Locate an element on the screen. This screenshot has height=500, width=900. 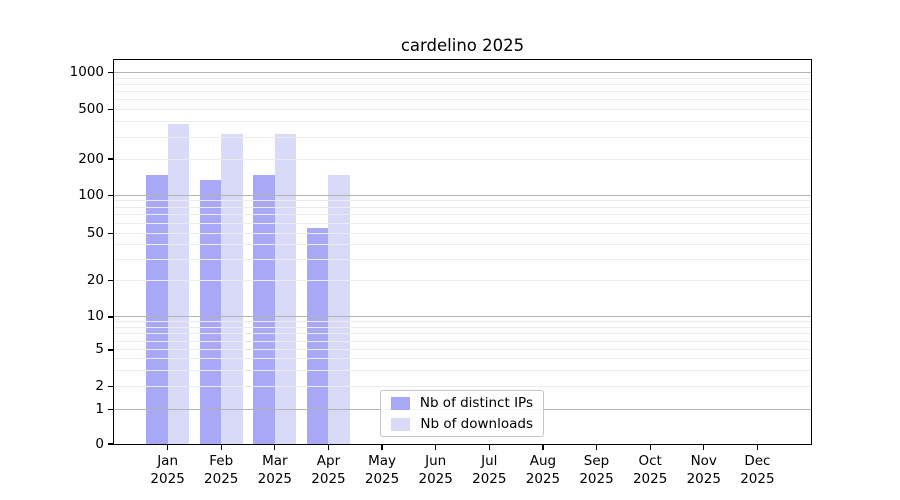
x-tick-label: Aug 2025 is located at coordinates (543, 470).